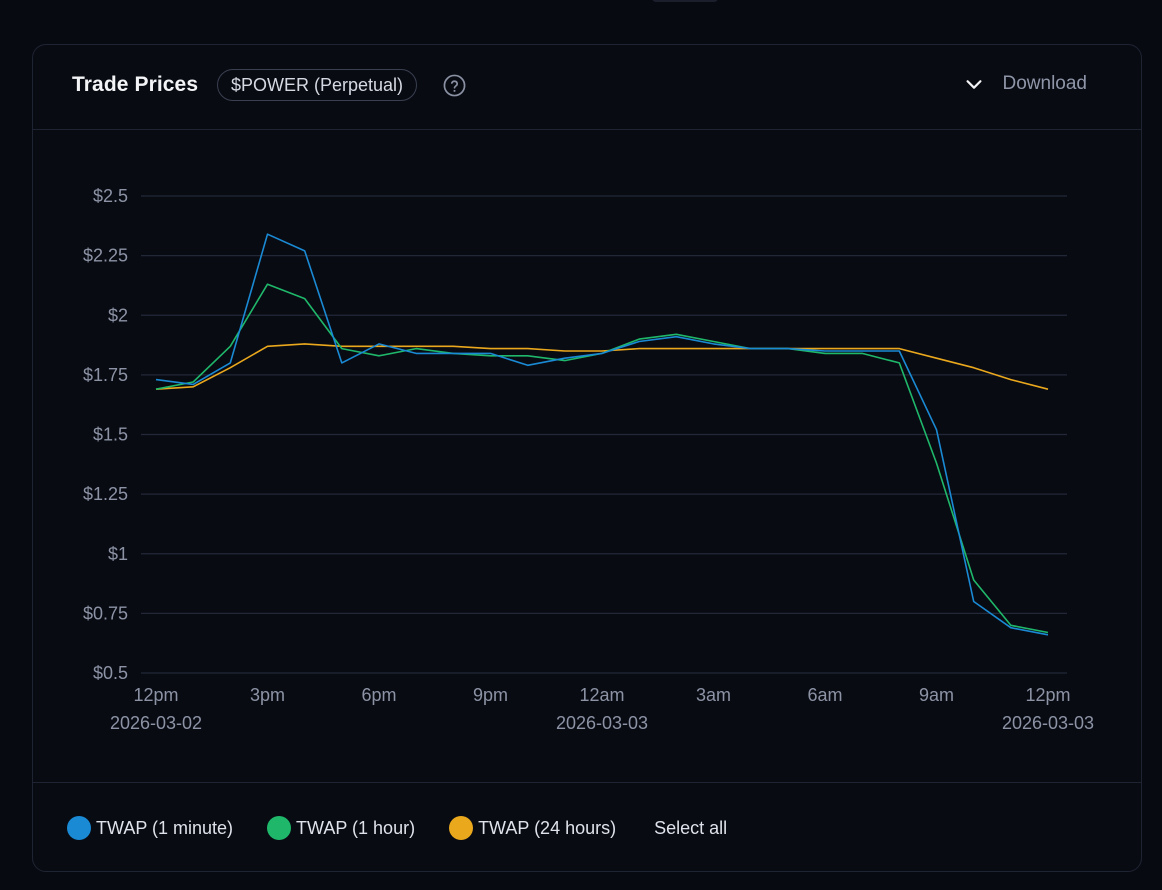 The height and width of the screenshot is (890, 1162). Describe the element at coordinates (105, 256) in the screenshot. I see `y-tick-label: $2.25` at that location.